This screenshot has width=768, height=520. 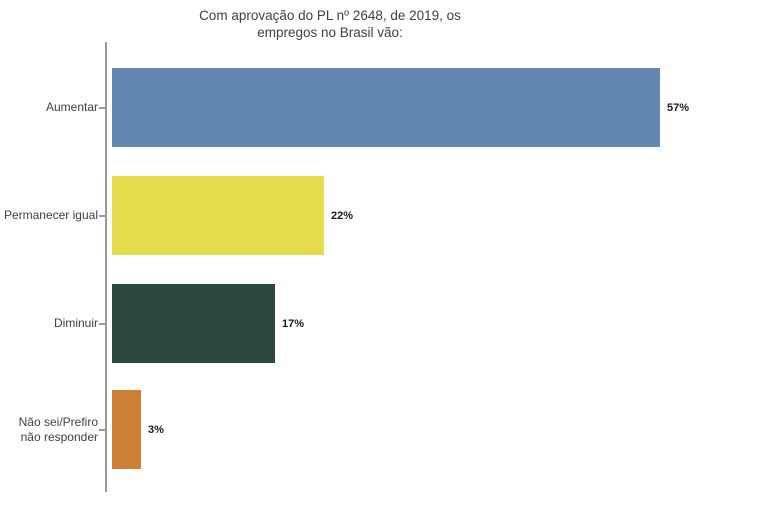 What do you see at coordinates (75, 323) in the screenshot?
I see `category-label: Diminuir` at bounding box center [75, 323].